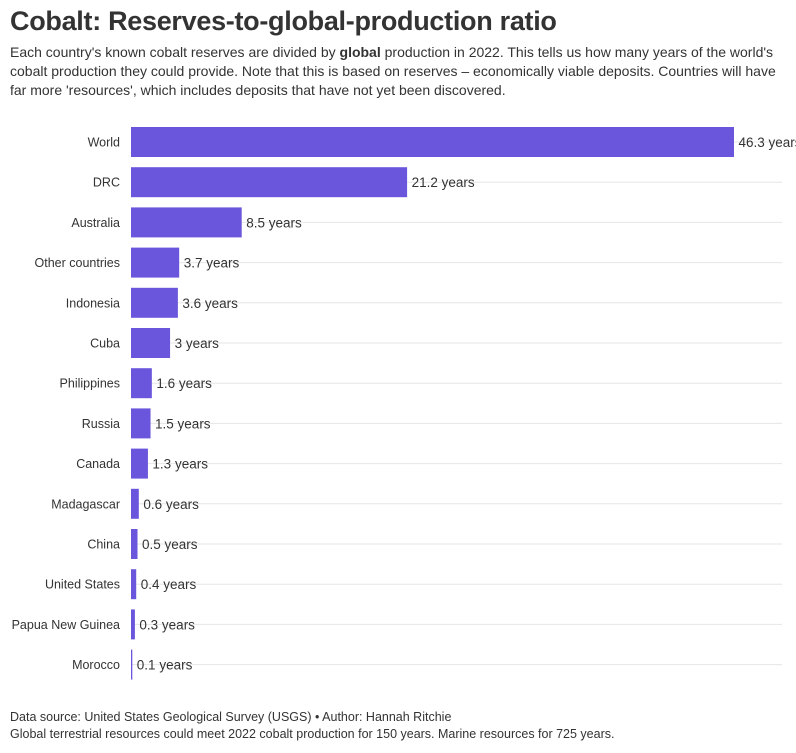 The width and height of the screenshot is (796, 753). I want to click on bar-indonesia, so click(154, 302).